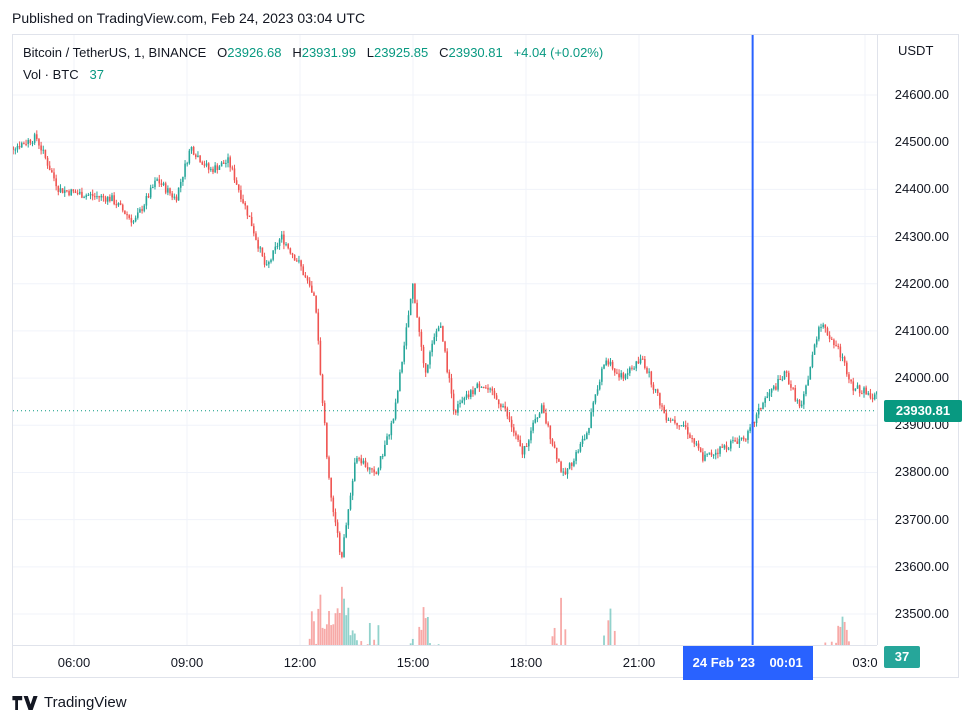 The image size is (972, 725). I want to click on time-tick-label: 15:00, so click(413, 662).